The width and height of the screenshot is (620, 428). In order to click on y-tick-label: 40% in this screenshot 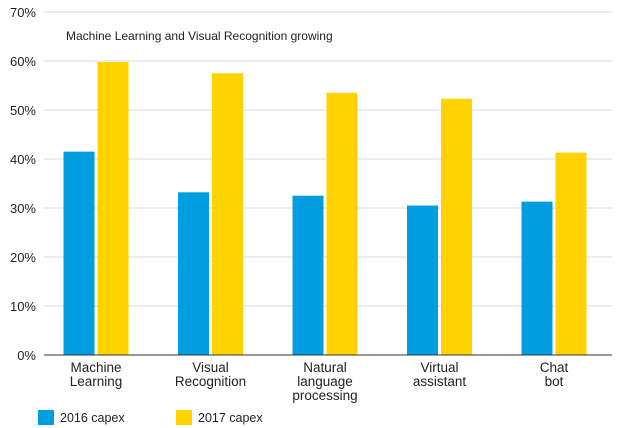, I will do `click(23, 159)`.